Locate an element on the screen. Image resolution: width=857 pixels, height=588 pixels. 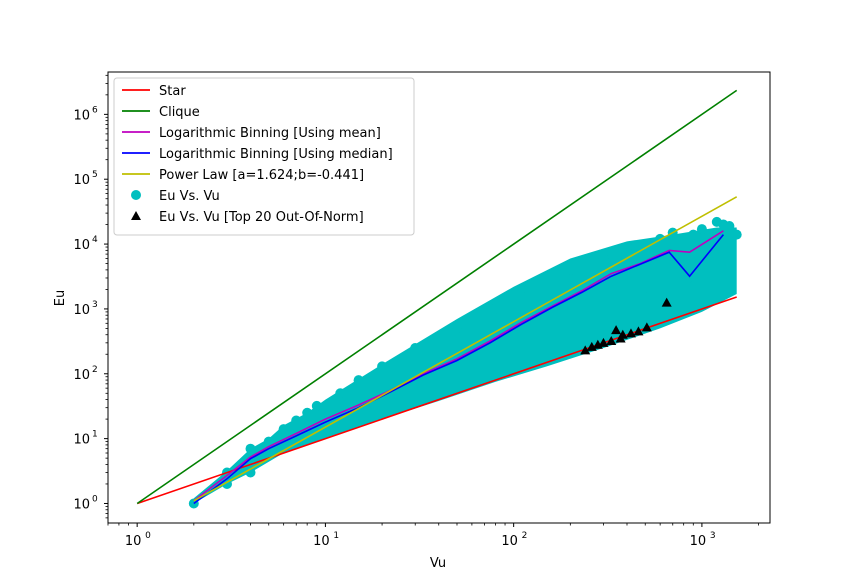
y-tick-exponent: 4 is located at coordinates (95, 240).